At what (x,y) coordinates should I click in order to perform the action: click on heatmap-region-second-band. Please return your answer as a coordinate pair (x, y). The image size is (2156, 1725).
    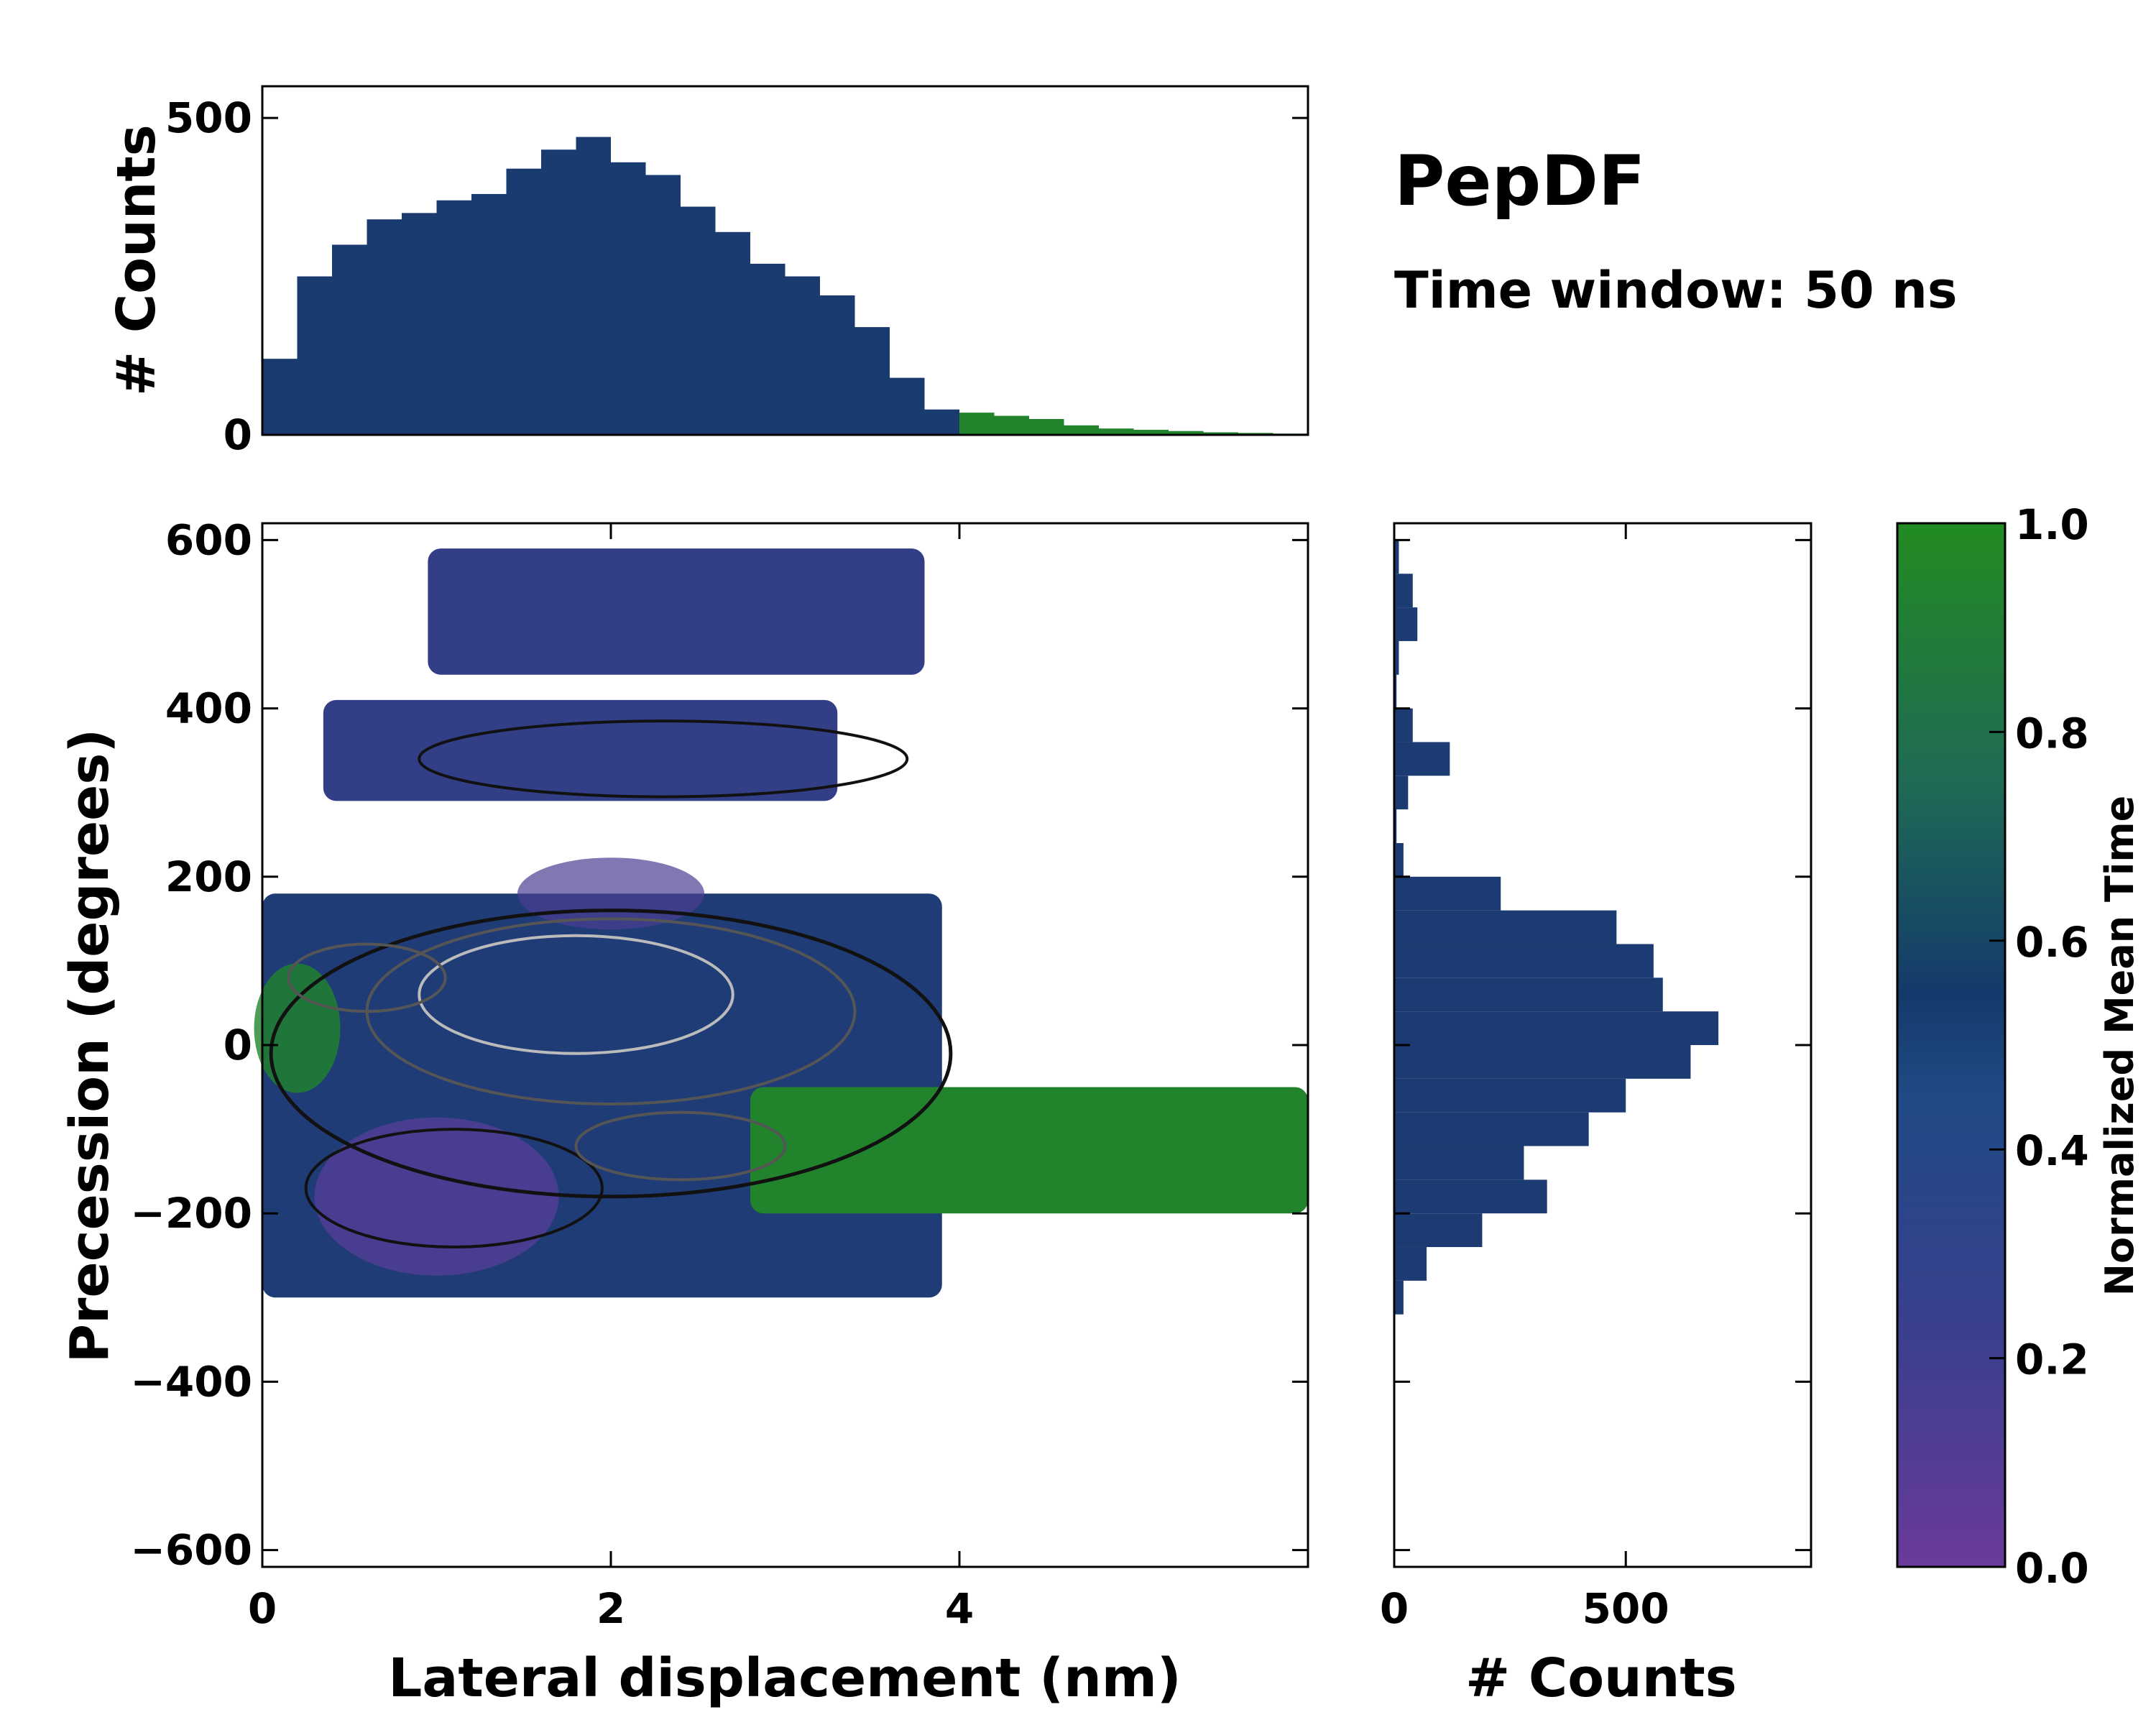
    Looking at the image, I should click on (580, 750).